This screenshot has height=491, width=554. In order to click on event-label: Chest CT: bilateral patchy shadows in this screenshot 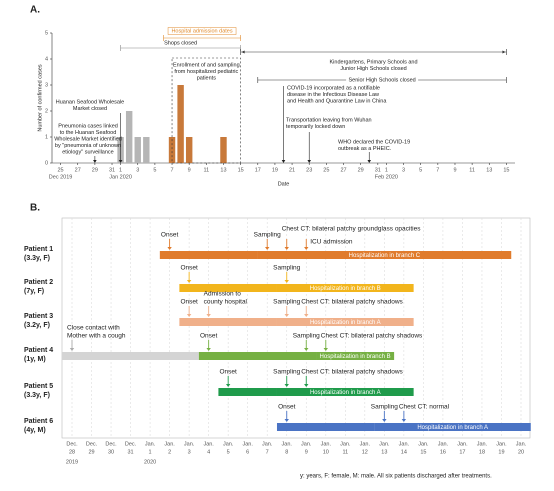, I will do `click(372, 336)`.